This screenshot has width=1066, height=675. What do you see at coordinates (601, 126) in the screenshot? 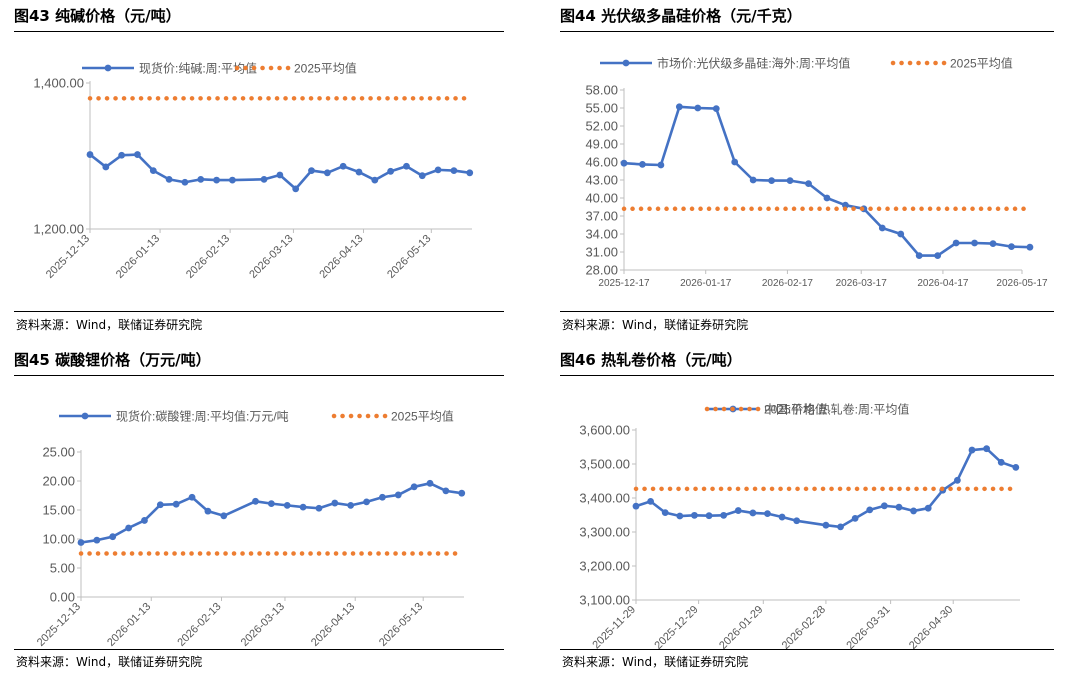
I see `y-tick-label: 52.00` at bounding box center [601, 126].